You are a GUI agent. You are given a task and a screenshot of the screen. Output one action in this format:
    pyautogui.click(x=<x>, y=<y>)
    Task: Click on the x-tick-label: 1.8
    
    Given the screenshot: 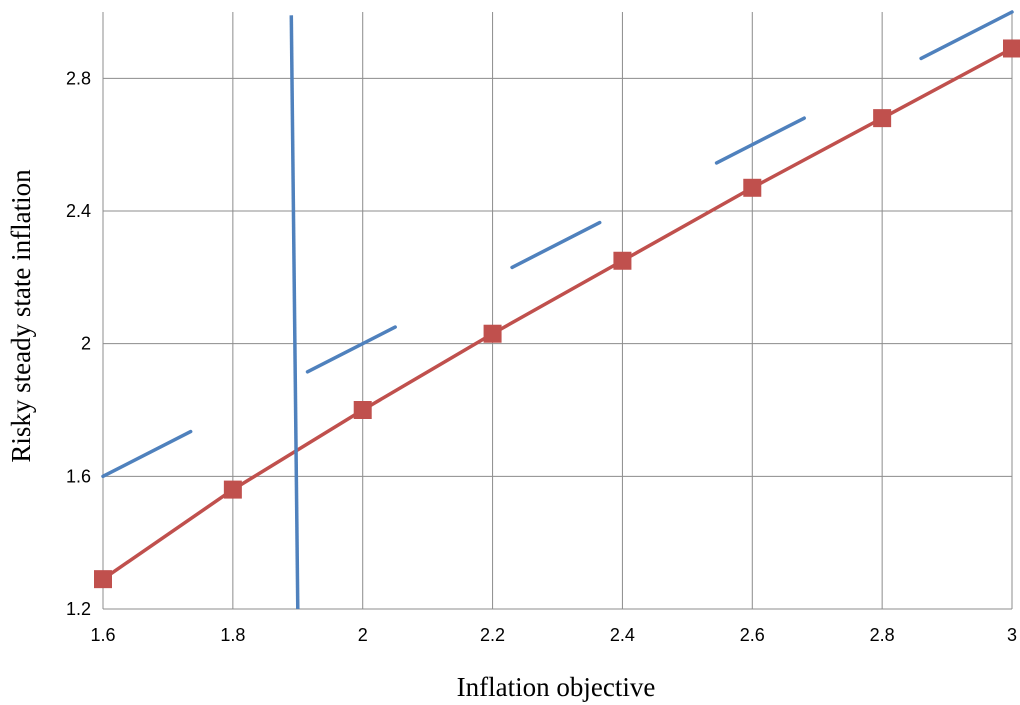 What is the action you would take?
    pyautogui.click(x=232, y=635)
    